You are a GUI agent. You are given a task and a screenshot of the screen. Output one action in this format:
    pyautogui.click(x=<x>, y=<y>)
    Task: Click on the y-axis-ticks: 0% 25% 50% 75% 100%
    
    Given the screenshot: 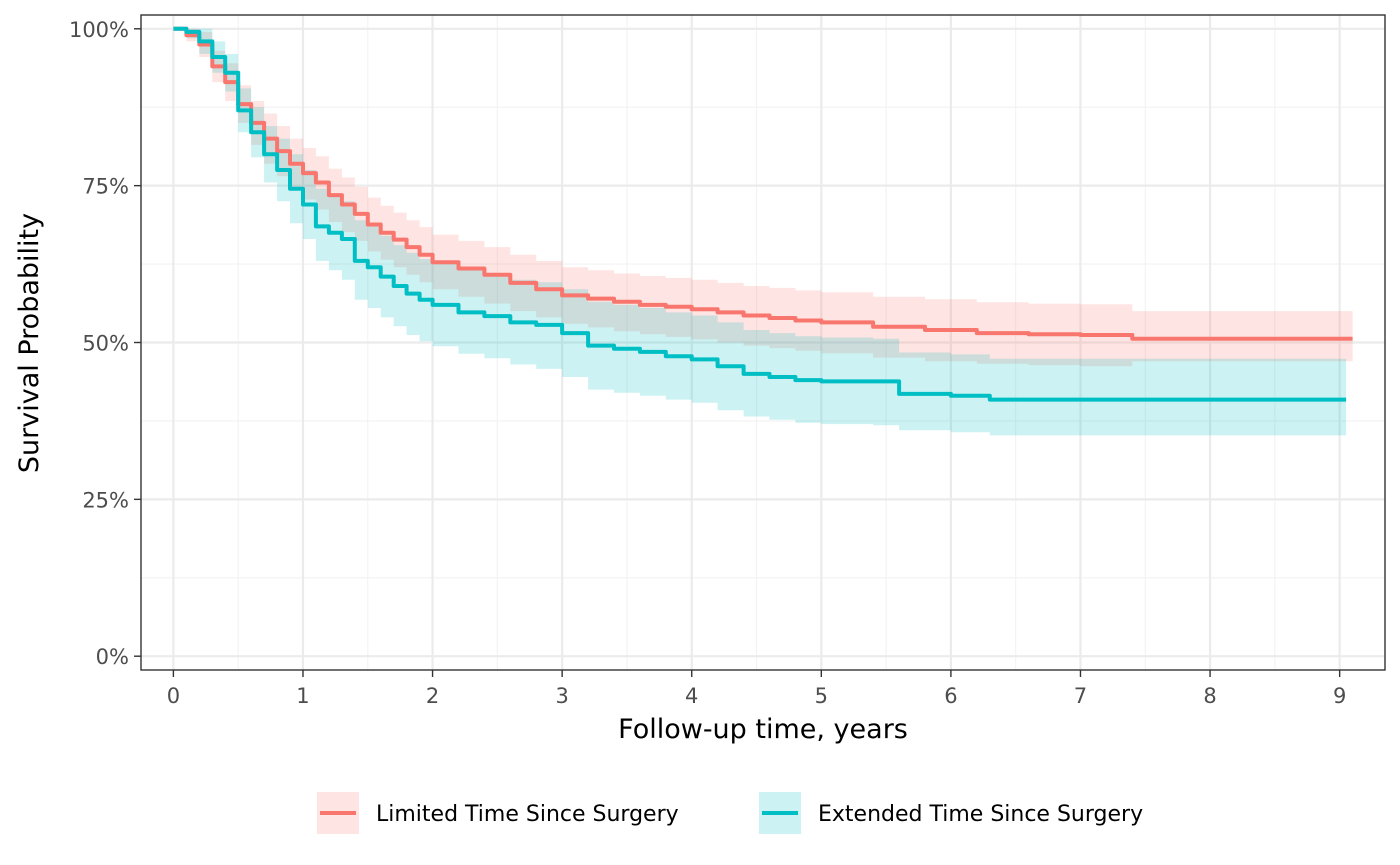 What is the action you would take?
    pyautogui.click(x=105, y=343)
    